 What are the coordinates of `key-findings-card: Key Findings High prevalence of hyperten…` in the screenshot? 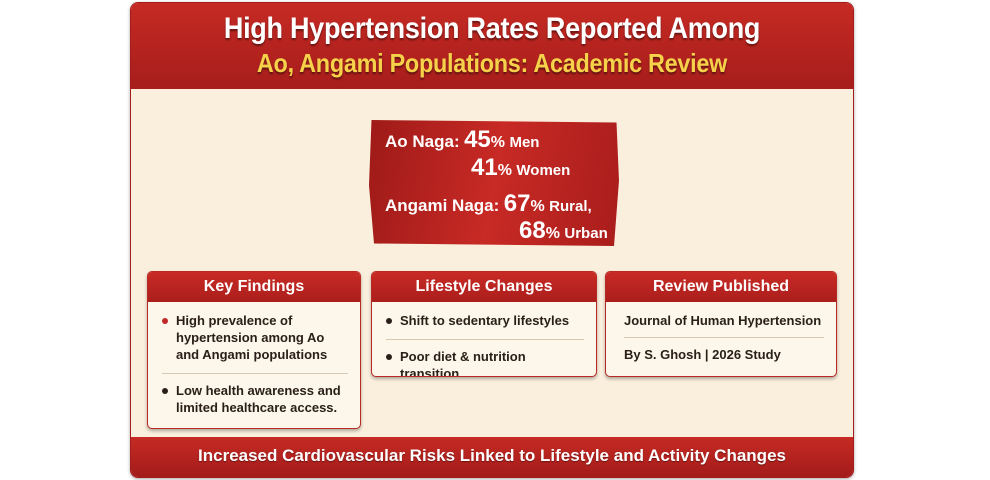 It's located at (254, 350).